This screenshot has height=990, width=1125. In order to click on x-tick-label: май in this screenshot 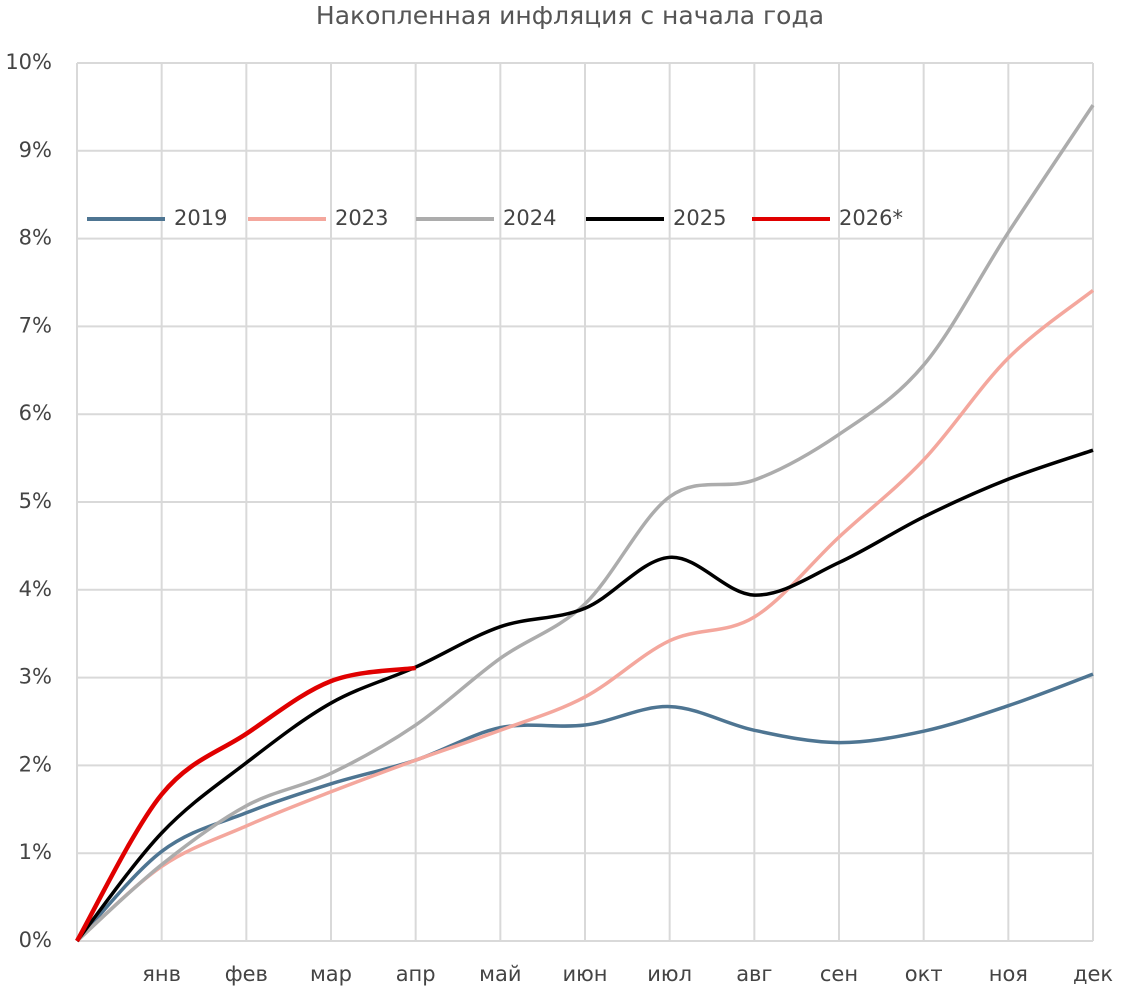, I will do `click(500, 974)`.